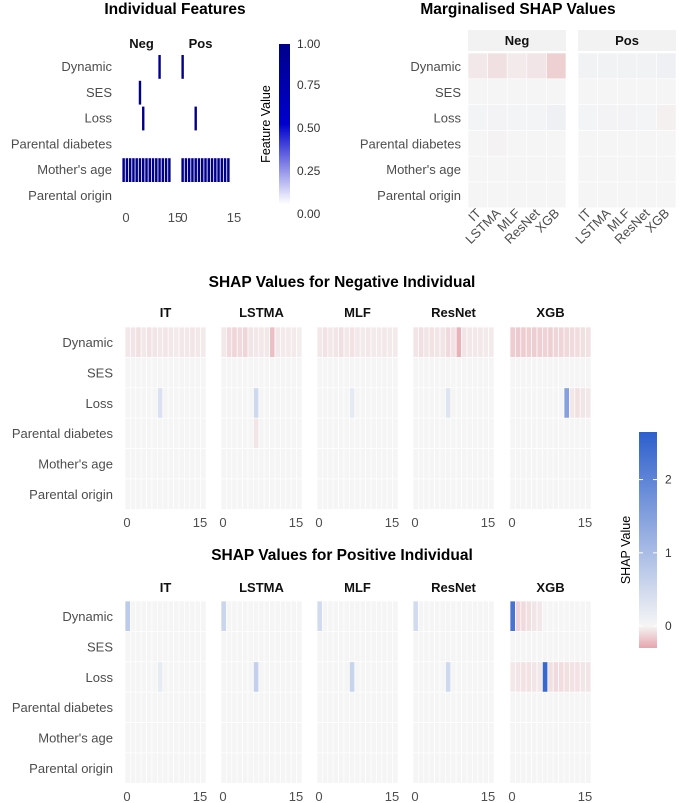  I want to click on feature-label: Mother's age, so click(423, 169).